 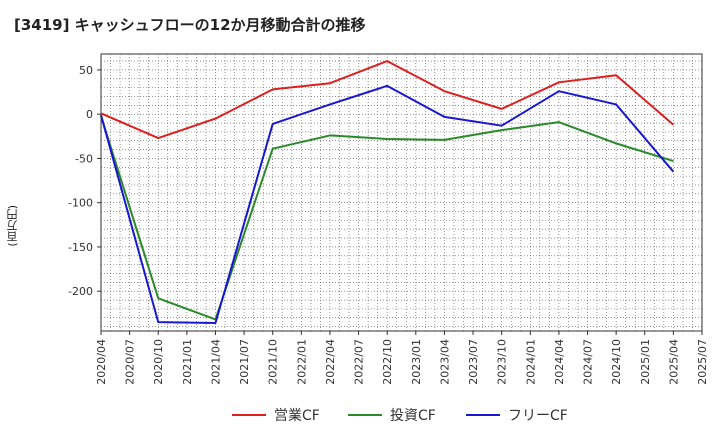 What do you see at coordinates (645, 362) in the screenshot?
I see `x-tick-label: 2025/01` at bounding box center [645, 362].